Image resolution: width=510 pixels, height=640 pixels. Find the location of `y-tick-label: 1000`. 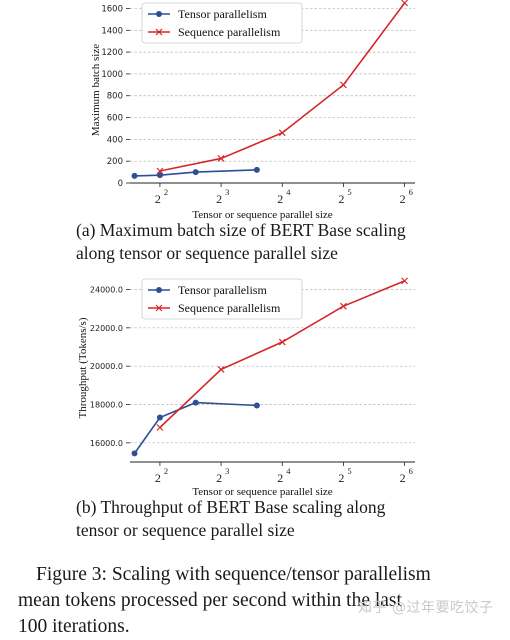

y-tick-label: 1000 is located at coordinates (112, 75).